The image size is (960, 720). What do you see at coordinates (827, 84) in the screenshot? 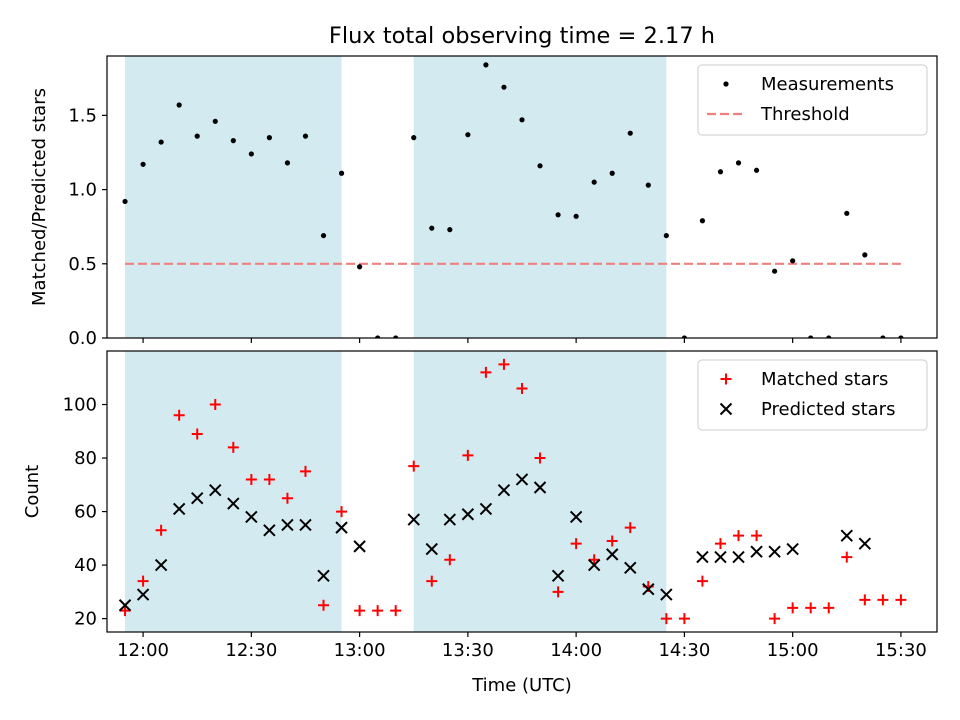
I see `legend-label: Measurements` at bounding box center [827, 84].